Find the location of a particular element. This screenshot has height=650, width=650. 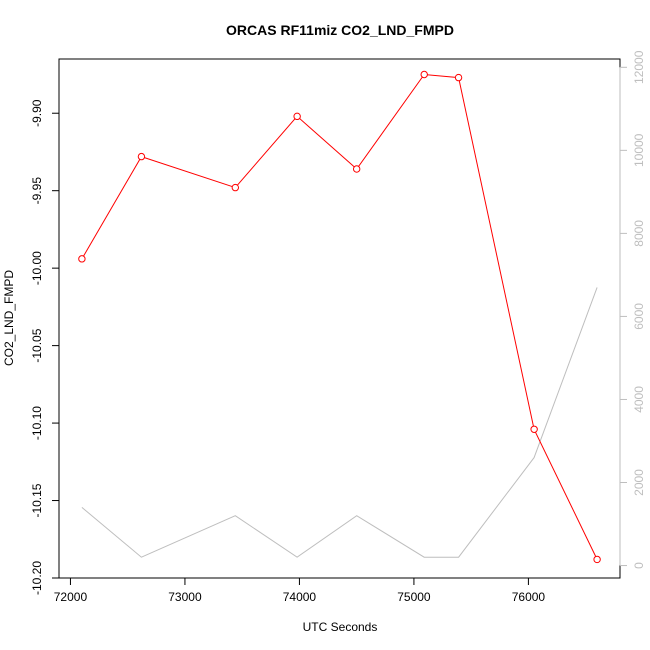

x-tick-label: 74000 is located at coordinates (300, 597).